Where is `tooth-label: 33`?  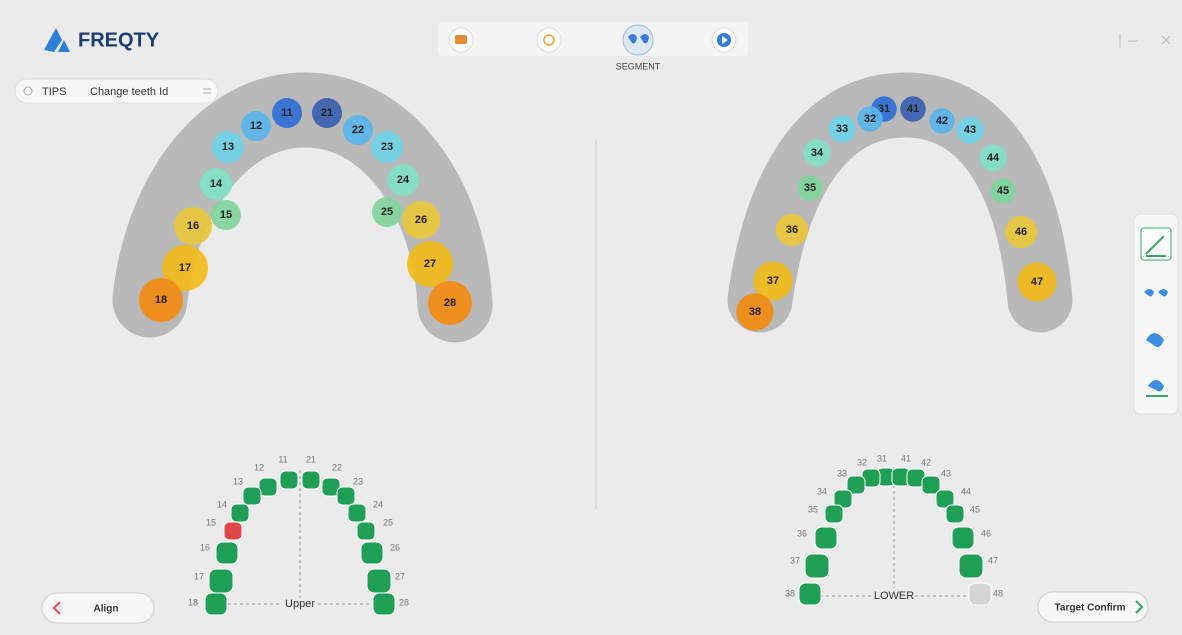
tooth-label: 33 is located at coordinates (842, 129).